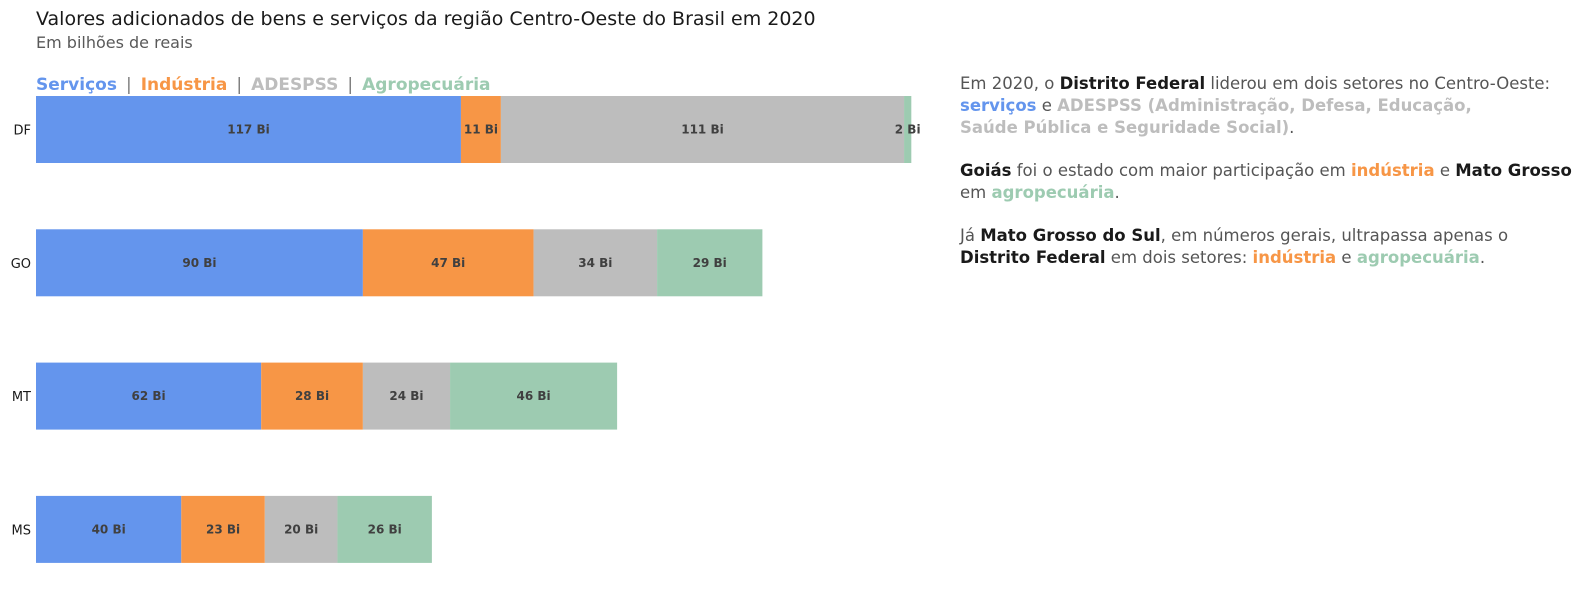 The width and height of the screenshot is (1586, 612). I want to click on data-label-go-agropecuaria: 29 Bi, so click(710, 263).